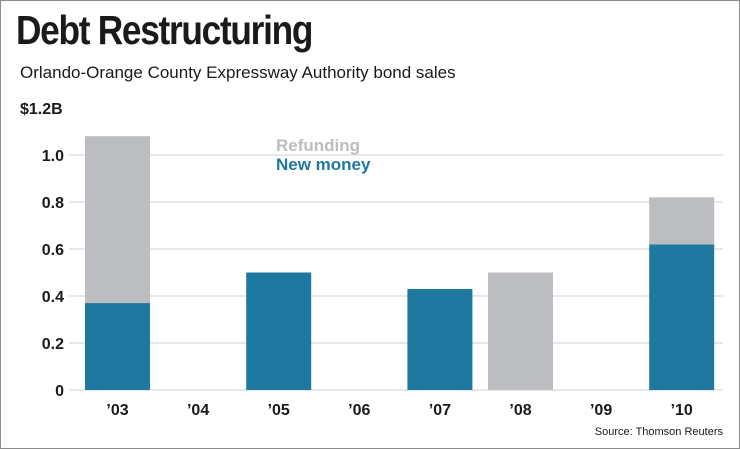 This screenshot has height=449, width=740. Describe the element at coordinates (53, 250) in the screenshot. I see `y-tick-label: 0.6` at that location.